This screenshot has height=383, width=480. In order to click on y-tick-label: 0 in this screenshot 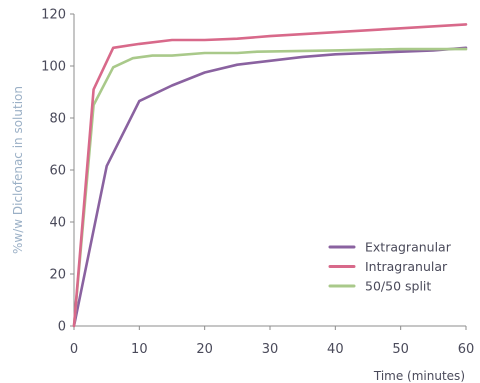, I will do `click(62, 327)`.